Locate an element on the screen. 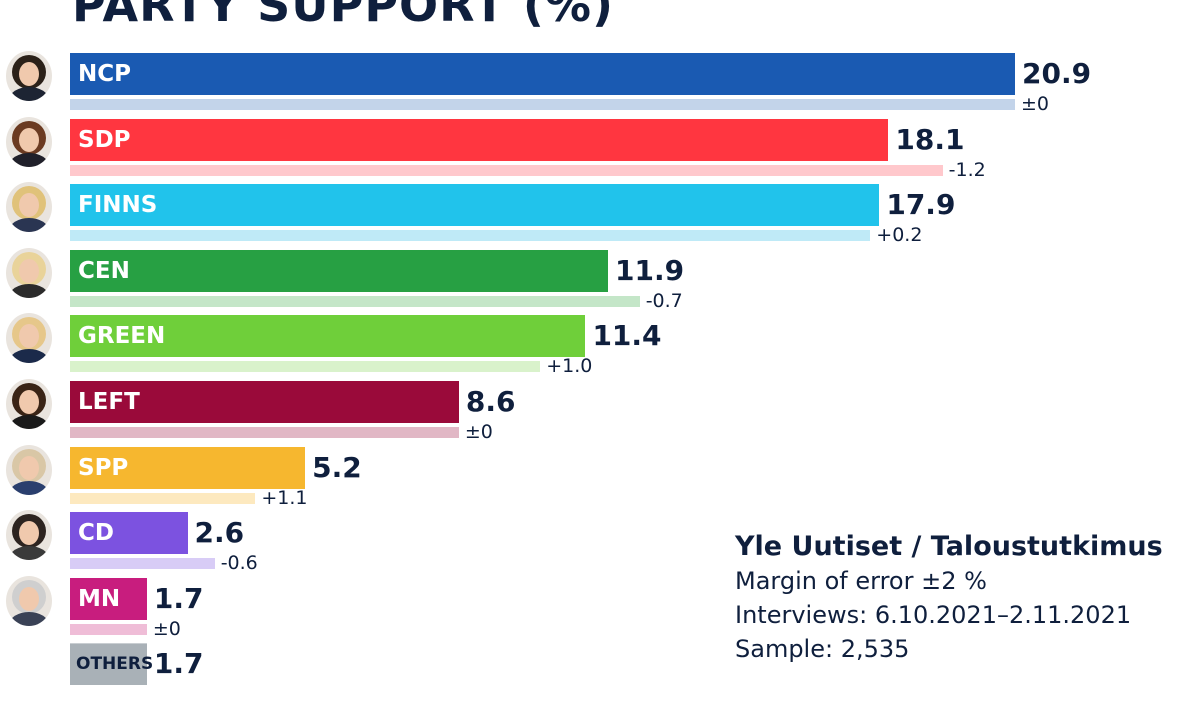 The height and width of the screenshot is (703, 1200). bar-row: CEN 11.9 -0.7 is located at coordinates (600, 279).